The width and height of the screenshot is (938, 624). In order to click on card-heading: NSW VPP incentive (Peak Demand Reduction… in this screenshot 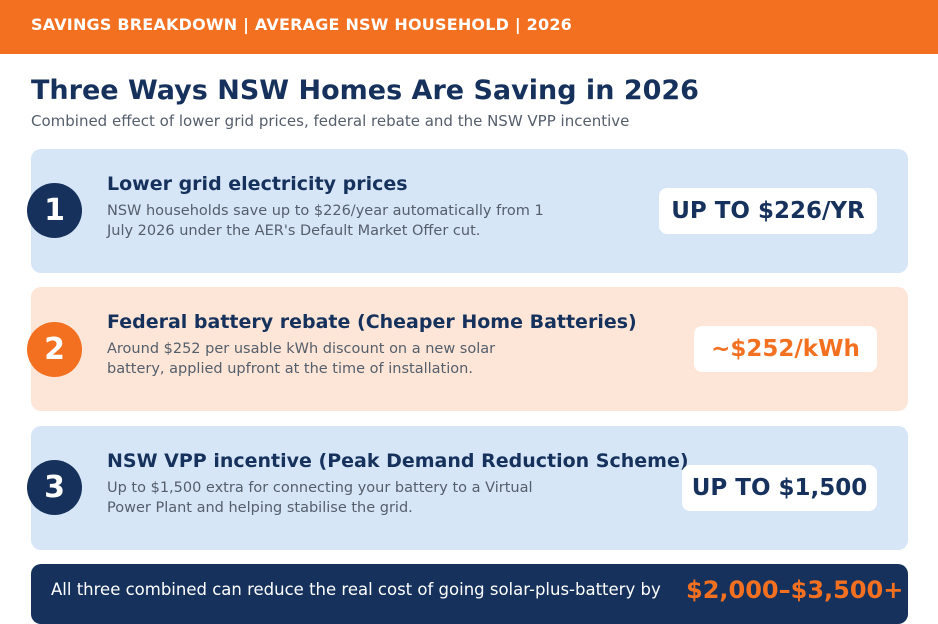, I will do `click(398, 461)`.